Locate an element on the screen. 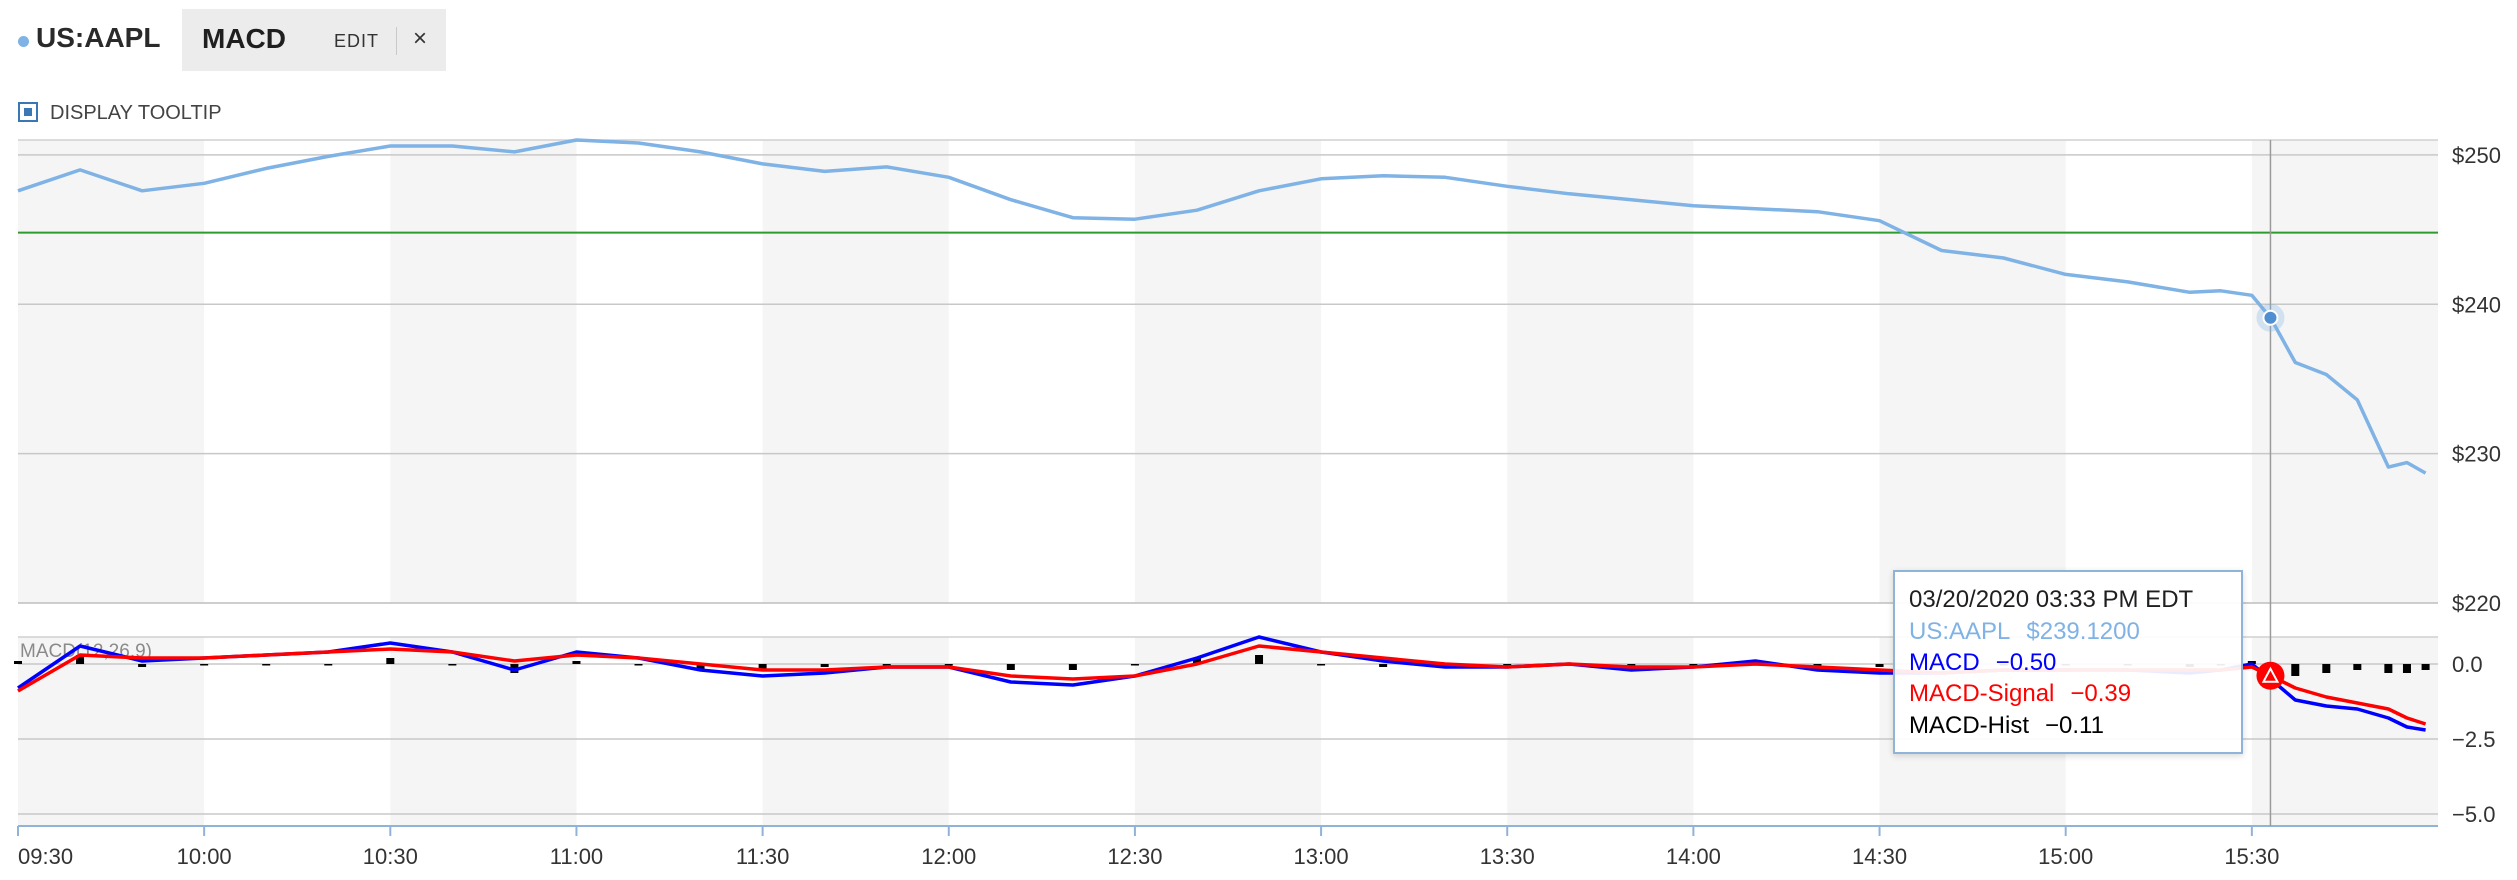  tooltip-hist-value: −0.11 is located at coordinates (2074, 725).